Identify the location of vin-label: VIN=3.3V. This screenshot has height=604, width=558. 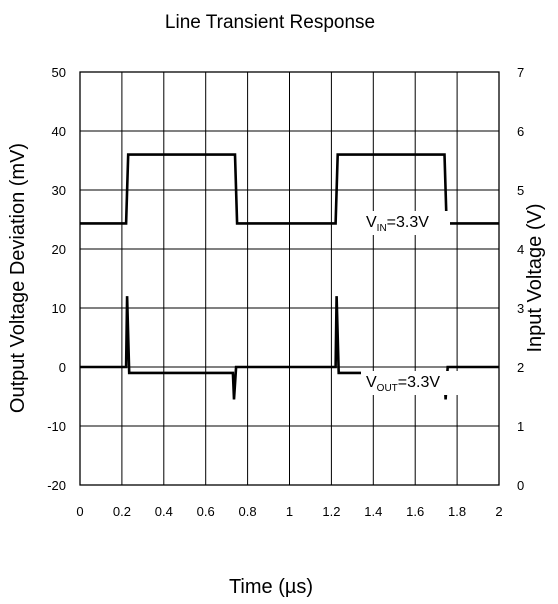
(397, 224).